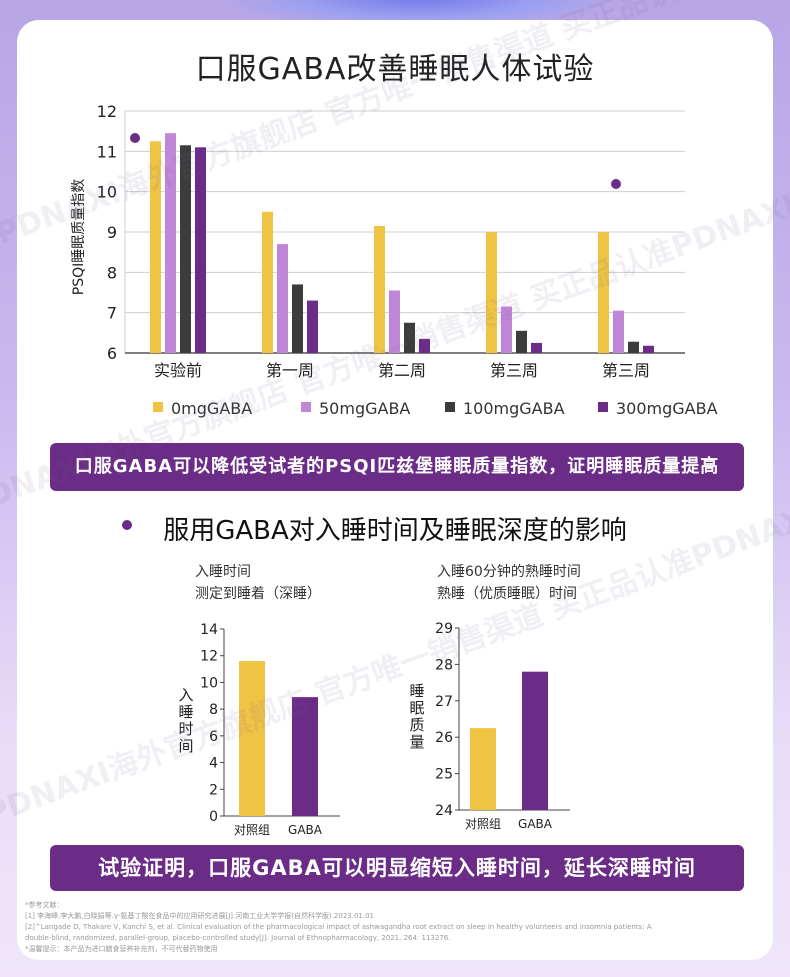  What do you see at coordinates (290, 370) in the screenshot?
I see `category-label: 第一周` at bounding box center [290, 370].